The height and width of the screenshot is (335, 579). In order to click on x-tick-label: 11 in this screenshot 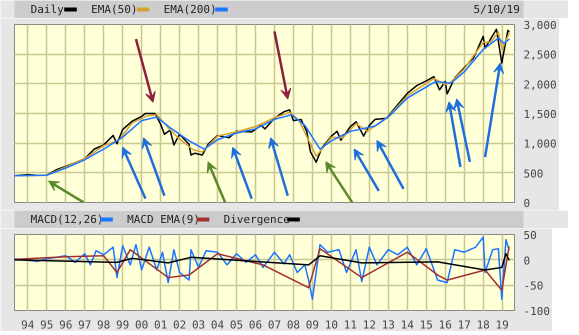, I will do `click(350, 325)`.